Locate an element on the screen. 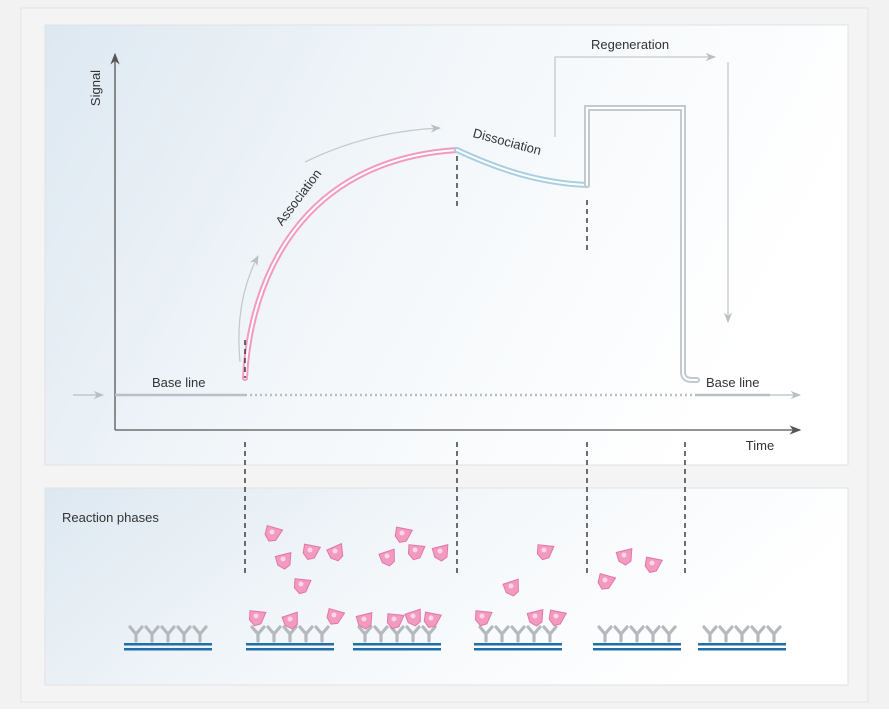 This screenshot has width=889, height=714. reaction-panel-title: Reaction phases is located at coordinates (110, 517).